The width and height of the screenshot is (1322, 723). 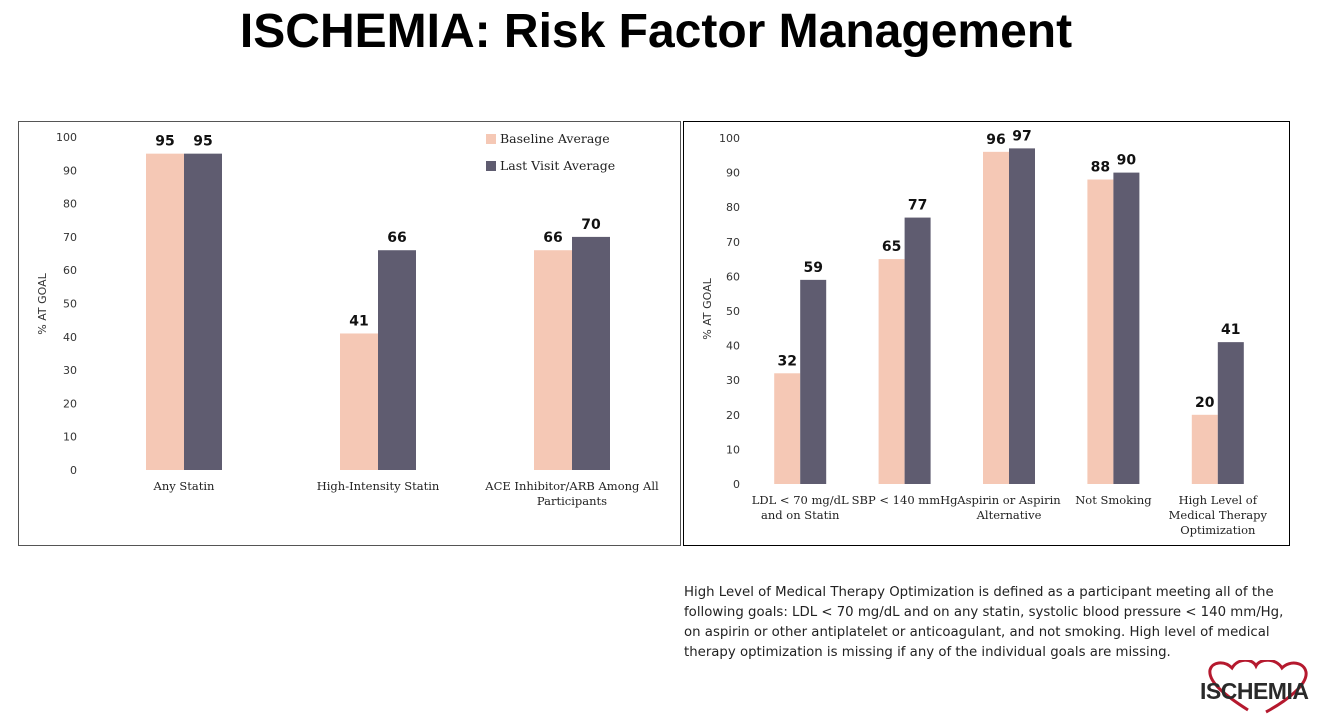 What do you see at coordinates (995, 140) in the screenshot?
I see `data-label: 96` at bounding box center [995, 140].